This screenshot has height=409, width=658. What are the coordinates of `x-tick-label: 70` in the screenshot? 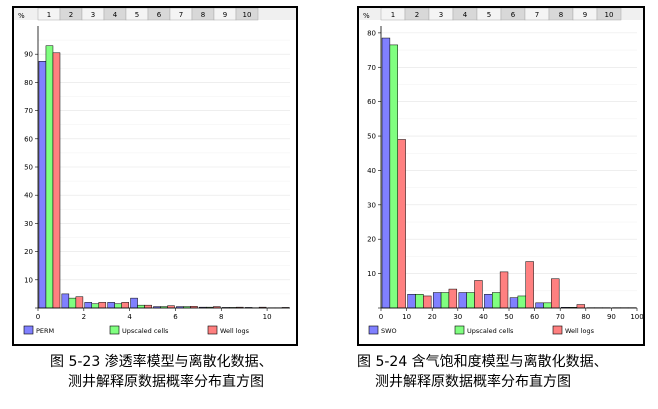 It's located at (560, 317).